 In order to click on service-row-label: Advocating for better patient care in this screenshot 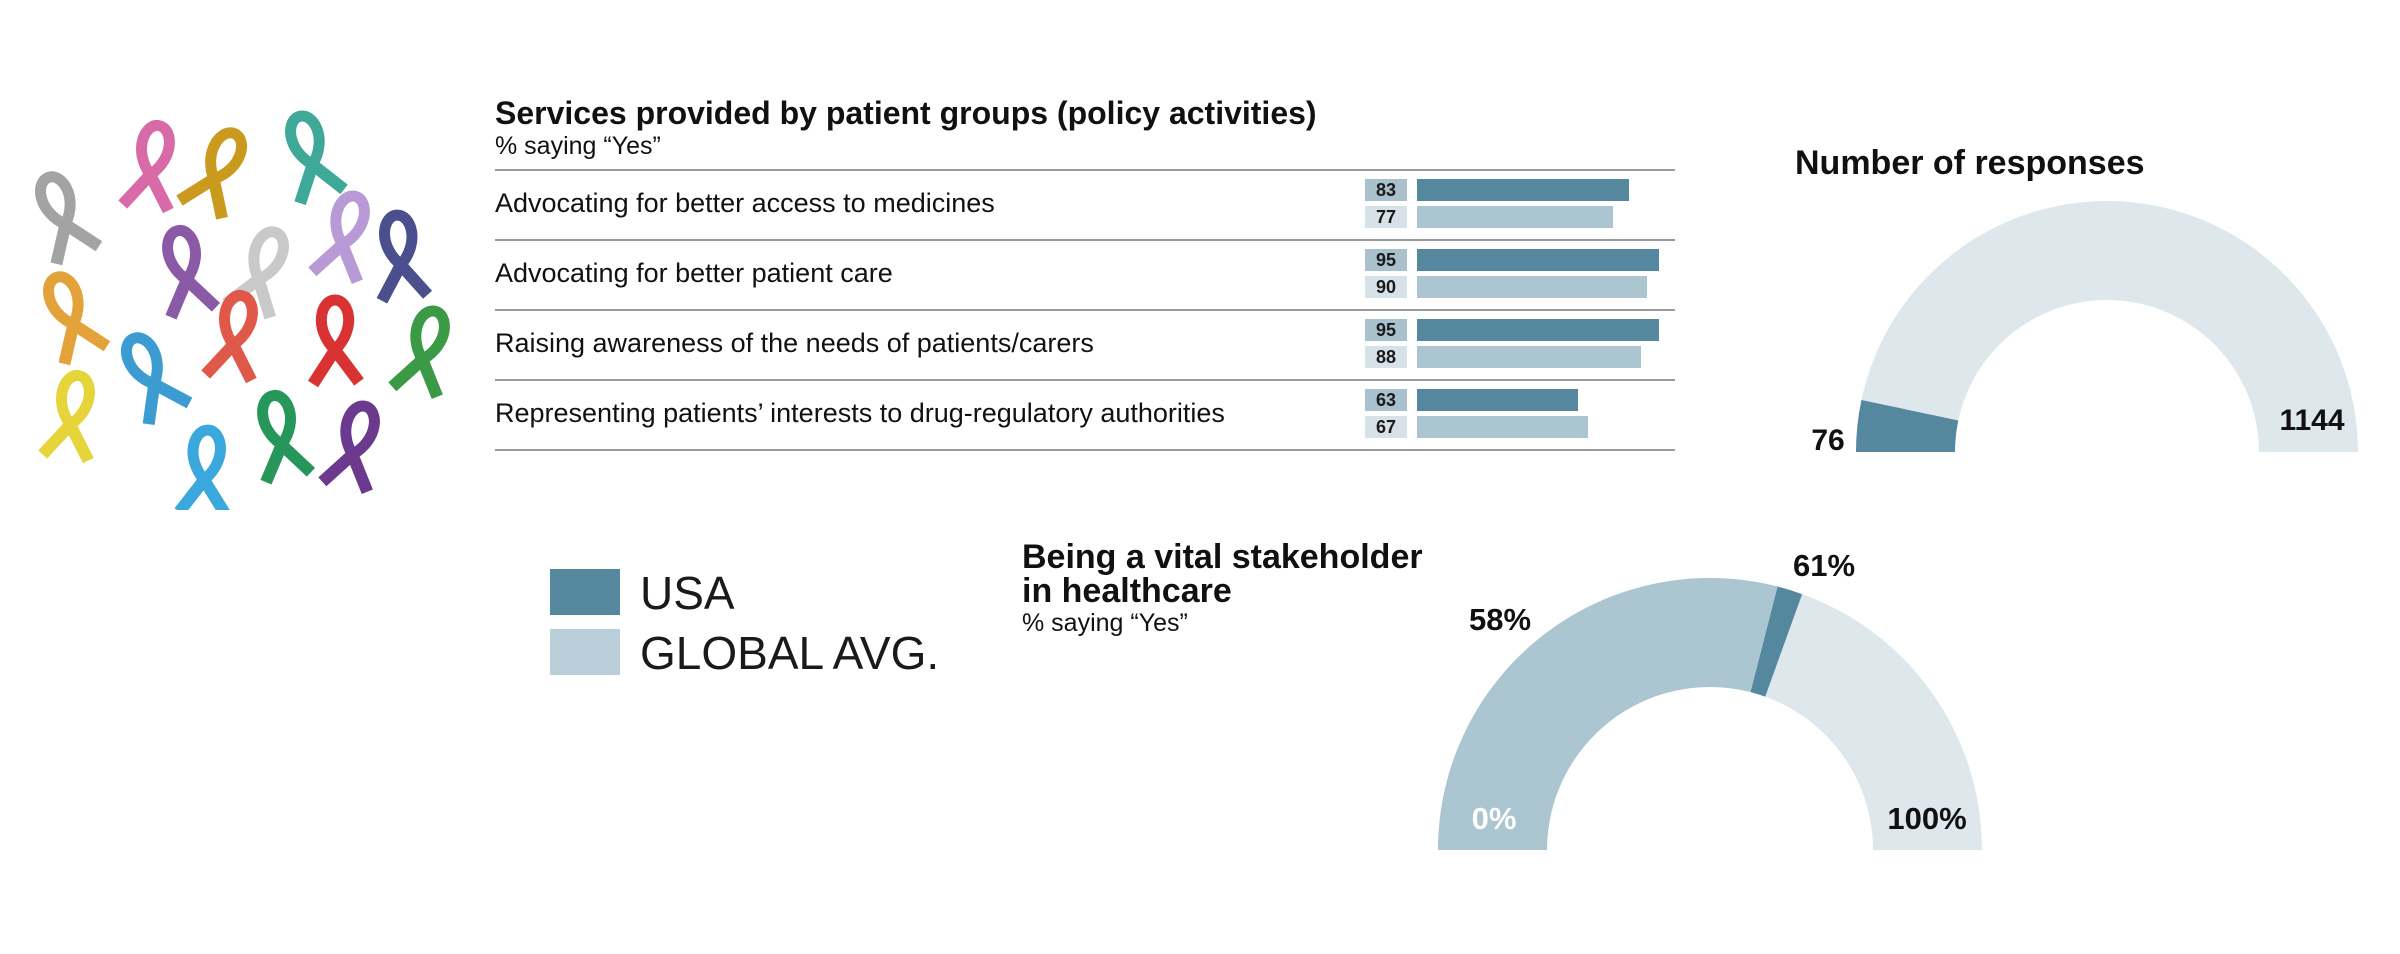, I will do `click(694, 273)`.